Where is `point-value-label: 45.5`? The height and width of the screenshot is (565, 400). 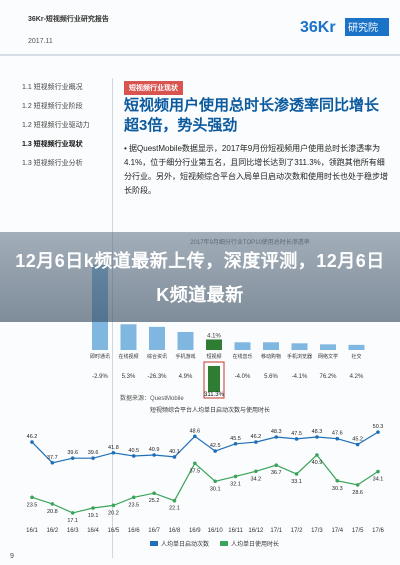
point-value-label: 45.5 is located at coordinates (235, 439).